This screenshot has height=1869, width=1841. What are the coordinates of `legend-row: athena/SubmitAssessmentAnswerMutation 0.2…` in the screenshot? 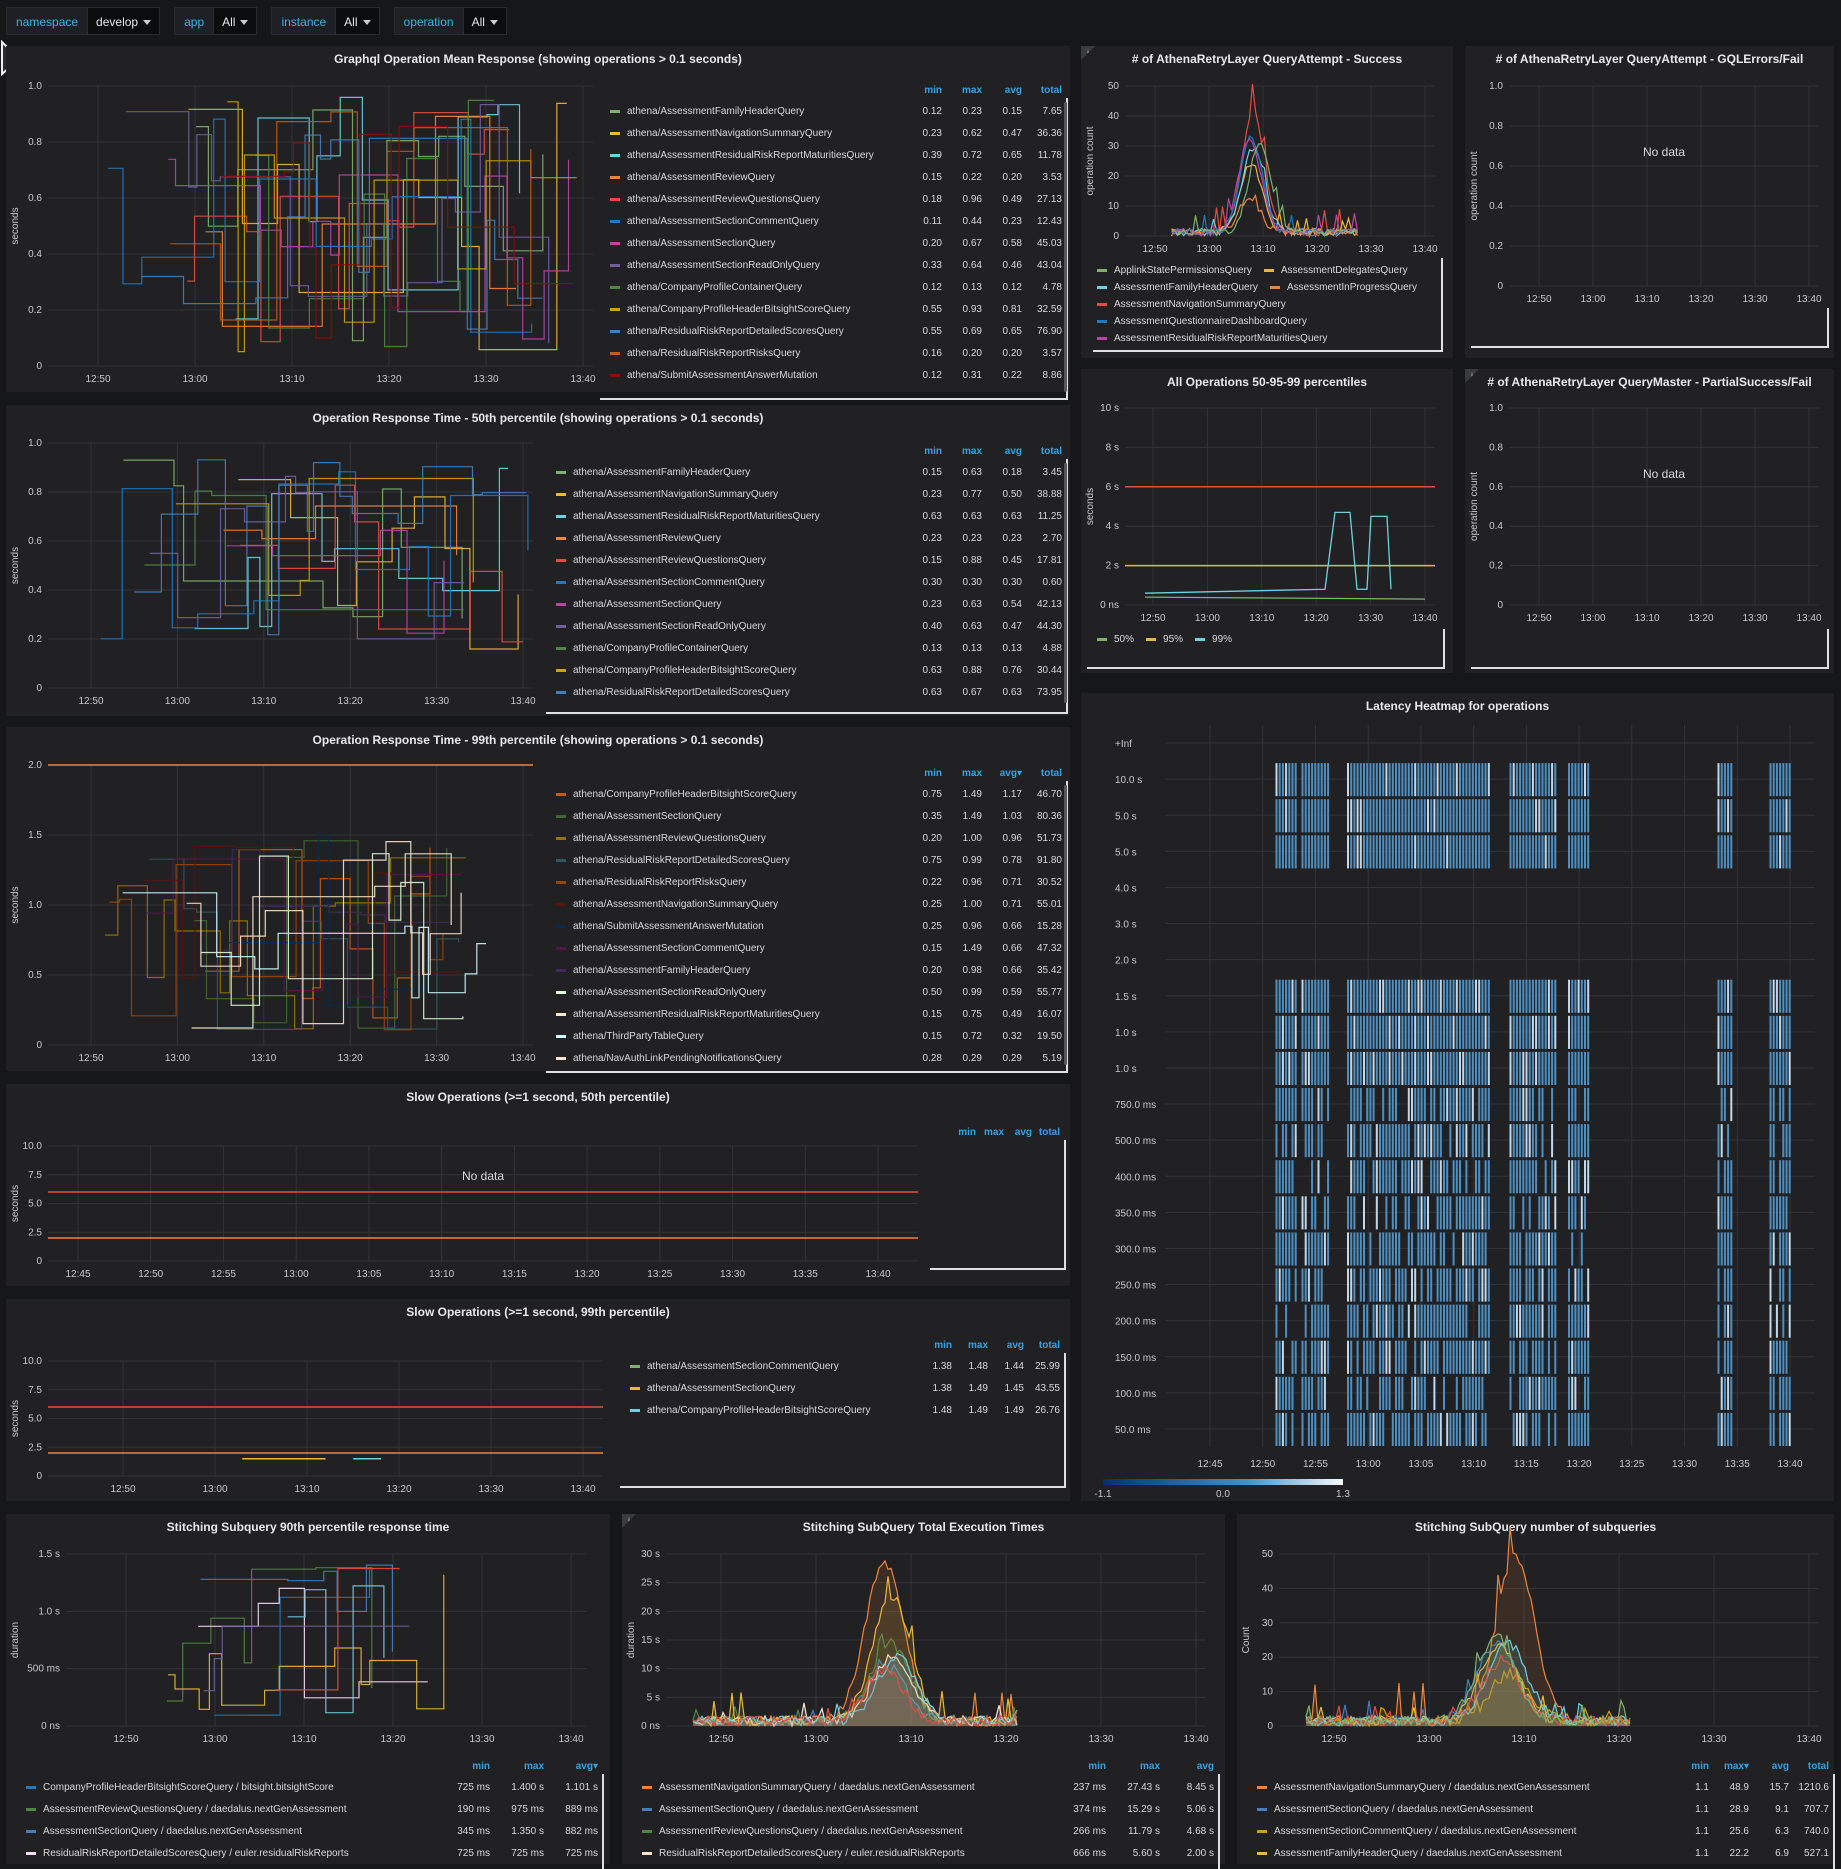 It's located at (806, 926).